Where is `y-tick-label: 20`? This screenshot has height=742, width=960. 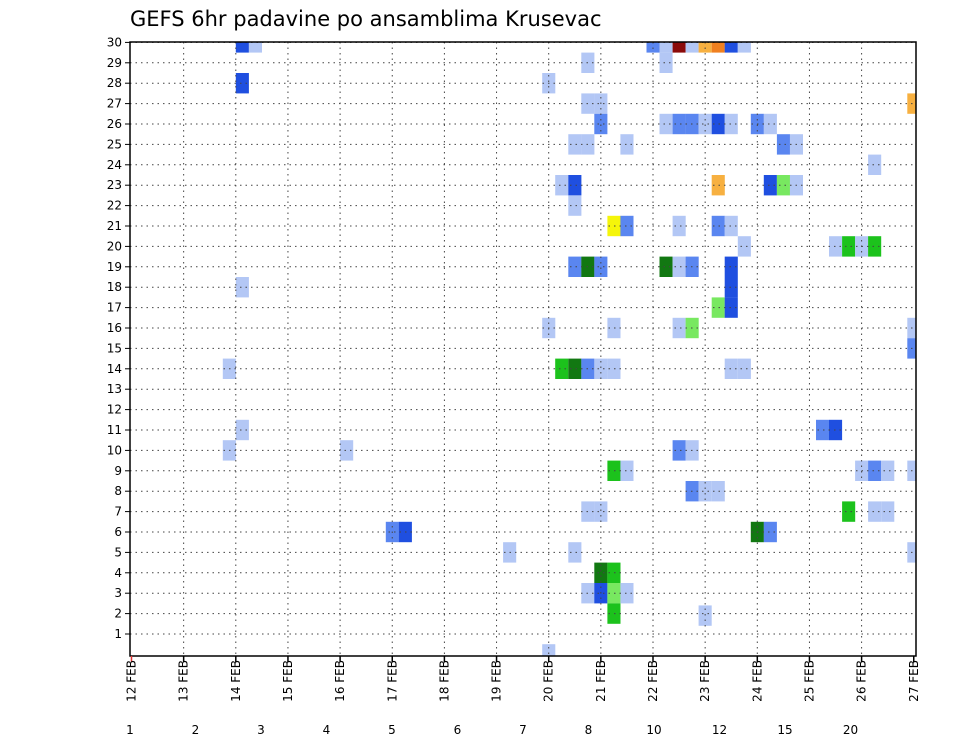
y-tick-label: 20 is located at coordinates (114, 246).